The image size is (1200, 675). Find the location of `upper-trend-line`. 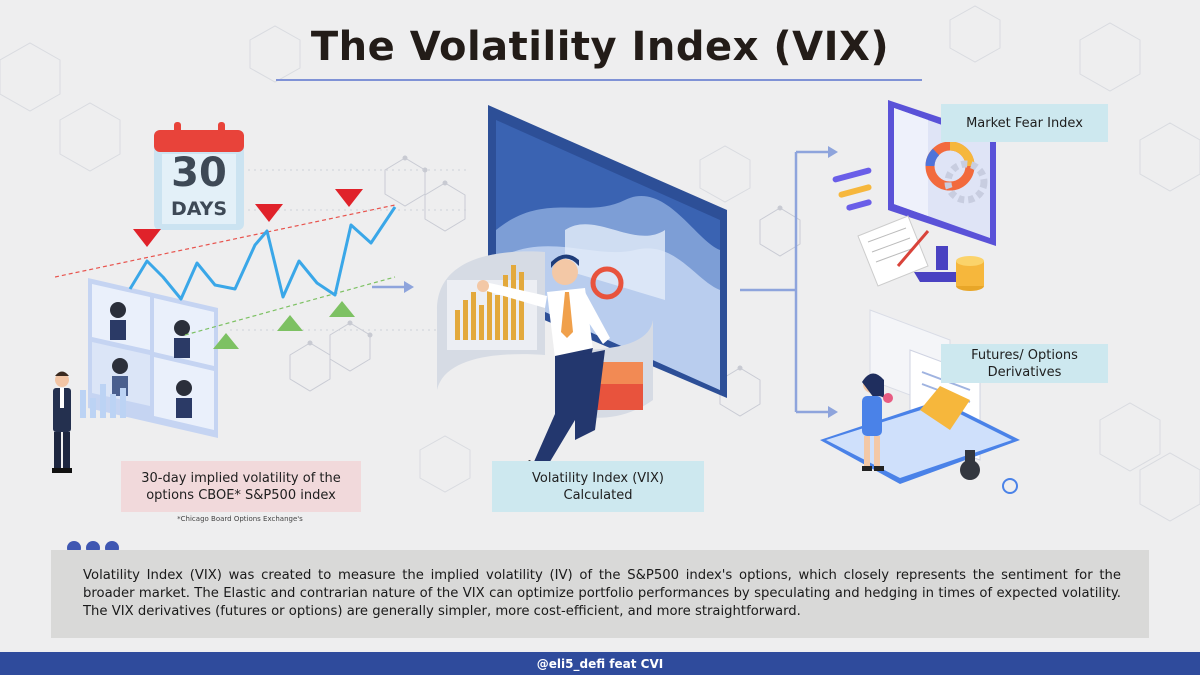

upper-trend-line is located at coordinates (225, 241).